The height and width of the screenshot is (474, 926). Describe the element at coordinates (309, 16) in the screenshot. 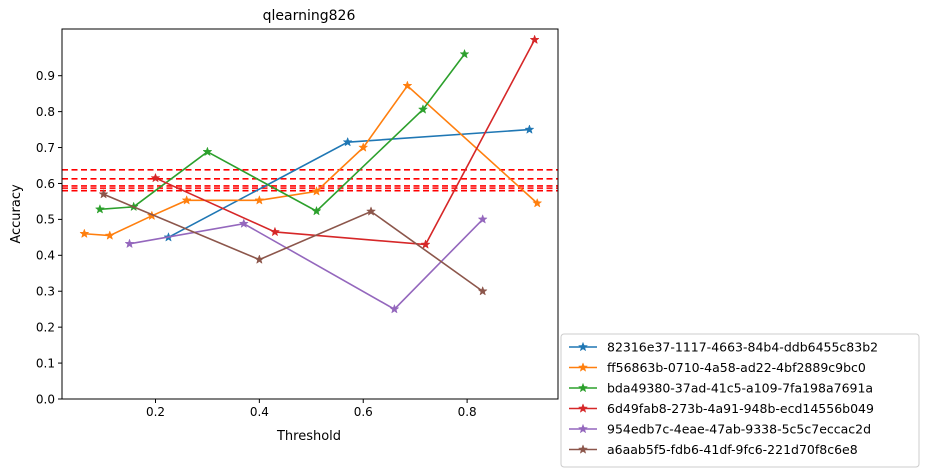

I see `chart-title: qlearning826` at that location.